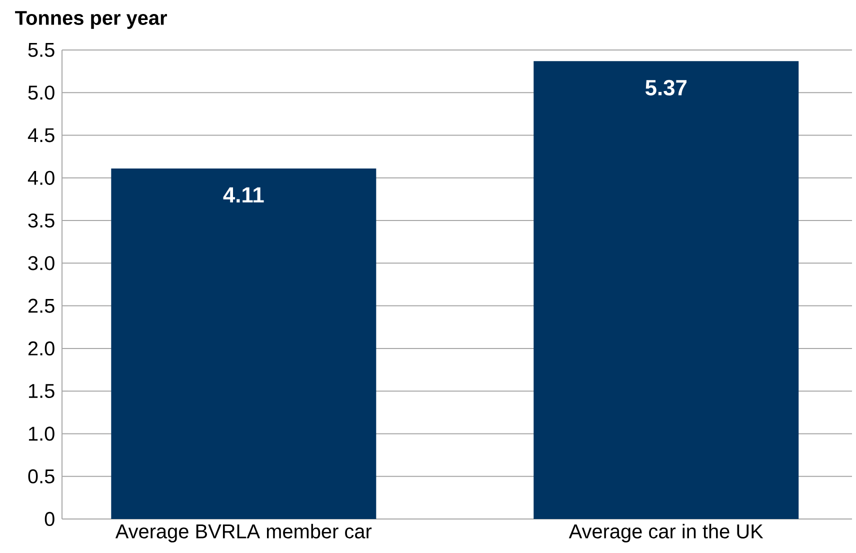 This screenshot has height=553, width=856. What do you see at coordinates (243, 533) in the screenshot?
I see `x-tick-label: Average BVRLA member car` at bounding box center [243, 533].